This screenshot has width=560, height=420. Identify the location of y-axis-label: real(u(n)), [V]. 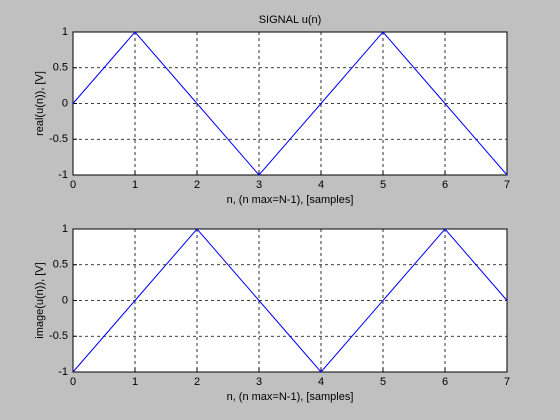
(40, 103).